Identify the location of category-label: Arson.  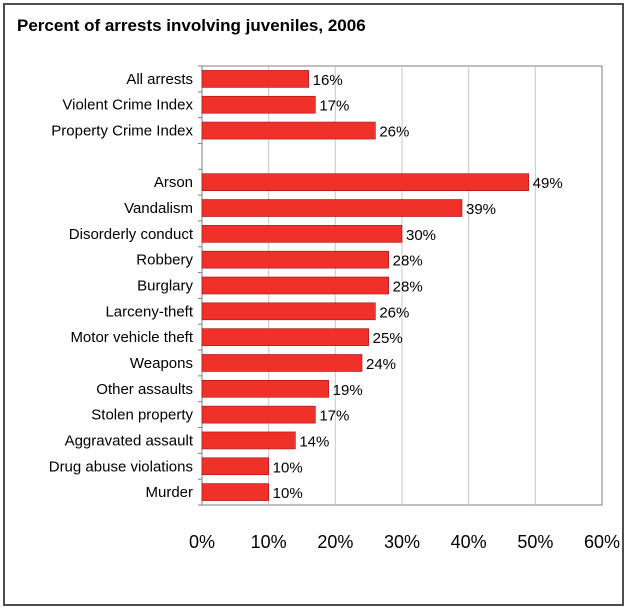
(173, 182).